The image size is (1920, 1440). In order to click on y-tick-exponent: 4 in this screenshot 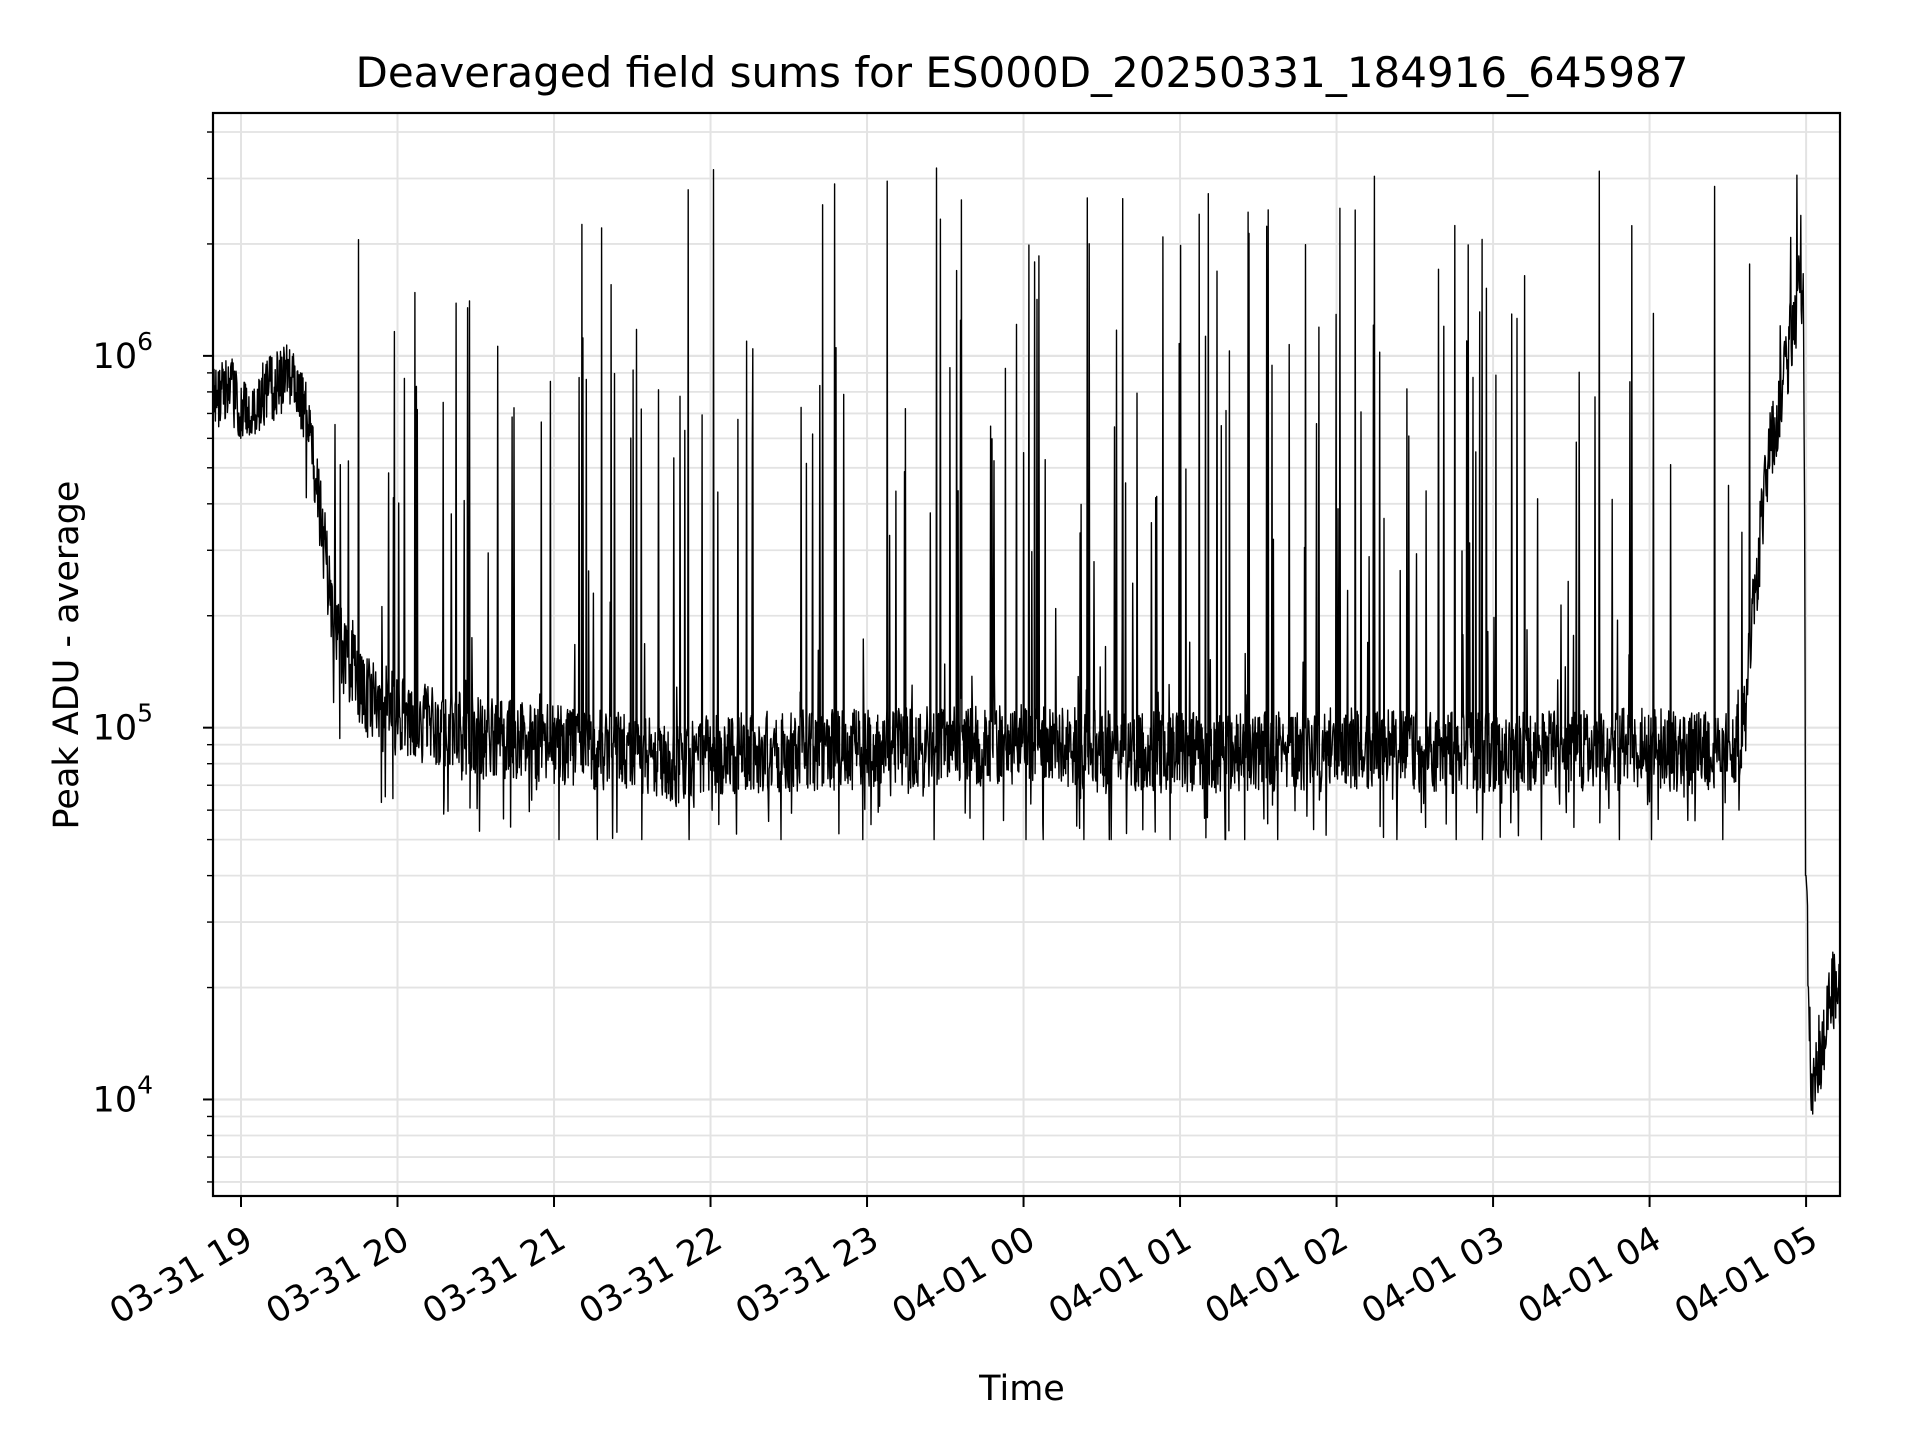, I will do `click(145, 1084)`.